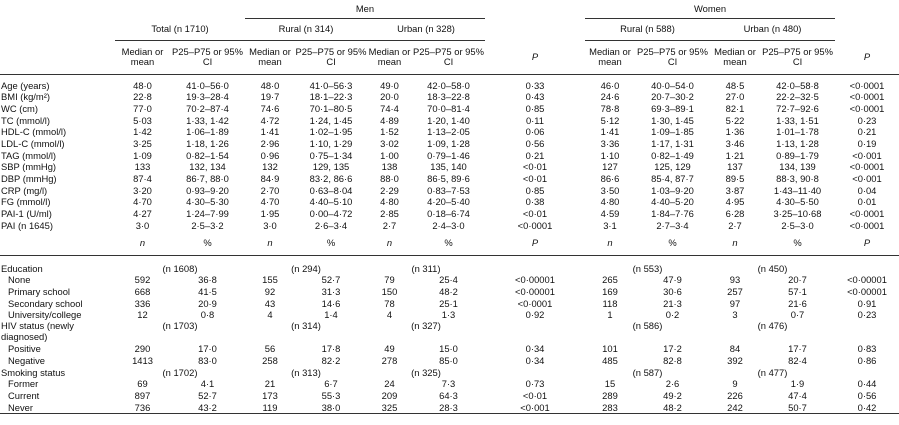  Describe the element at coordinates (735, 202) in the screenshot. I see `cell: 4·95` at that location.